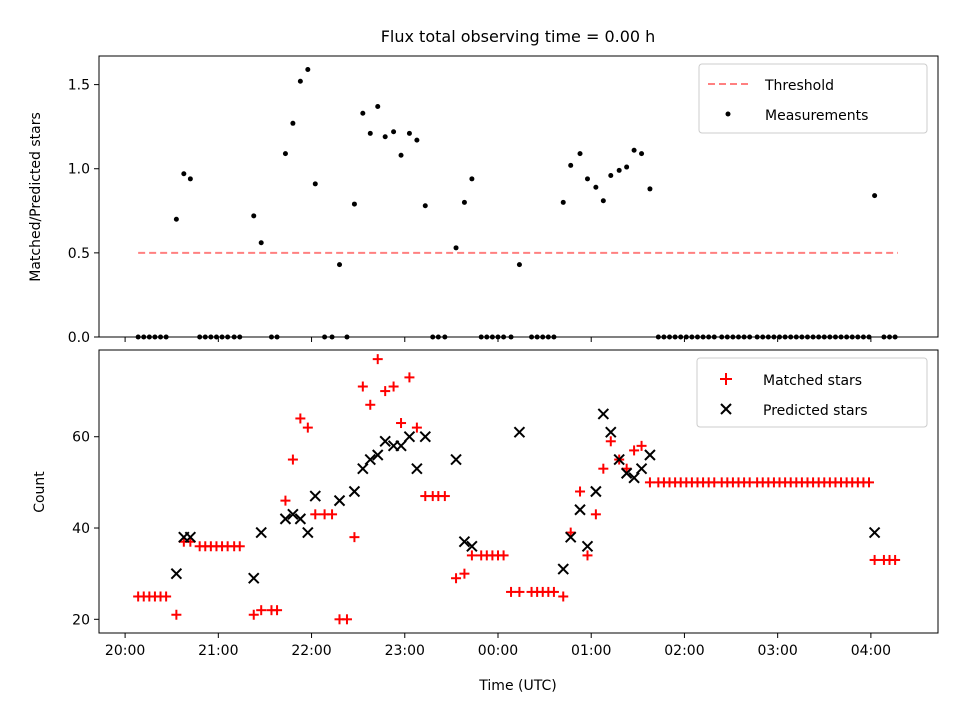 This screenshot has height=724, width=960. Describe the element at coordinates (517, 686) in the screenshot. I see `count-panel-xlabel: Time (UTC)` at that location.